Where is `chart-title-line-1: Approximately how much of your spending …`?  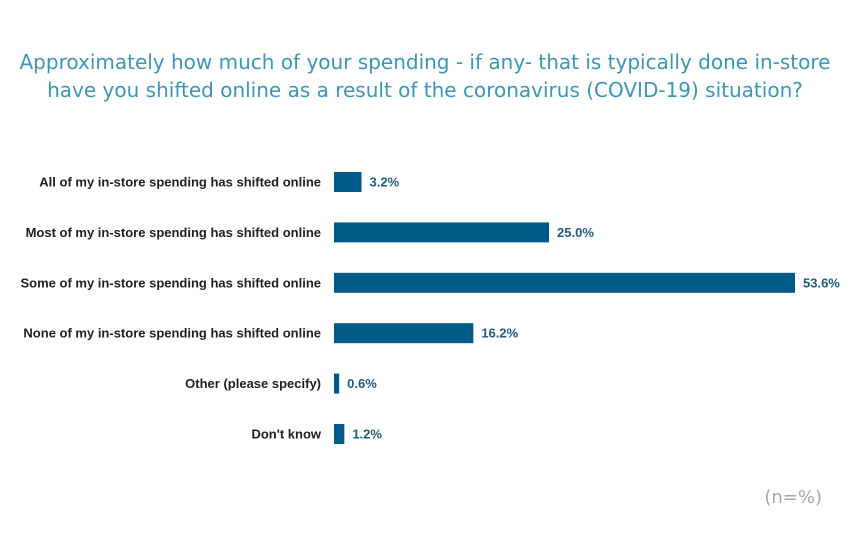
chart-title-line-1: Approximately how much of your spending … is located at coordinates (425, 62).